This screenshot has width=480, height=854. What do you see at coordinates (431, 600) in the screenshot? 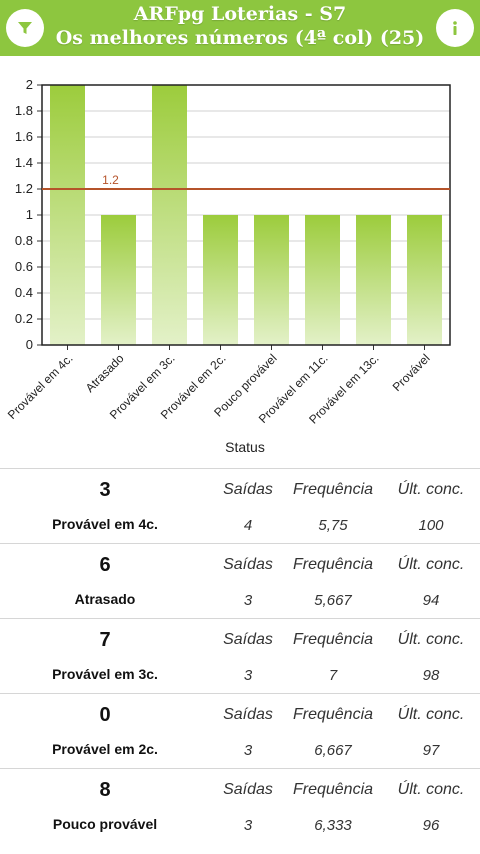
I see `ult-conc-value: 94` at bounding box center [431, 600].